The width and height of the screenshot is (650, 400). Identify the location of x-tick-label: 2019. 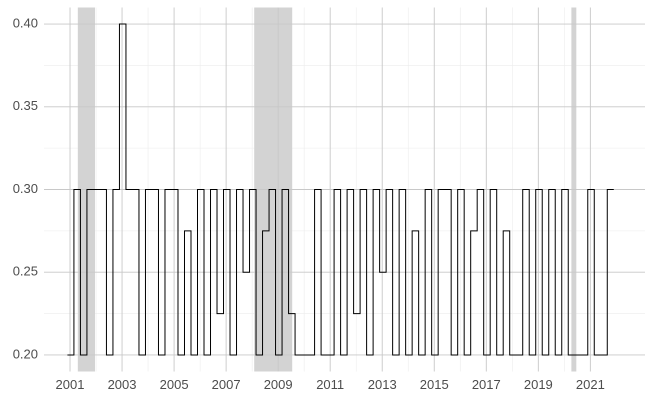
(538, 384).